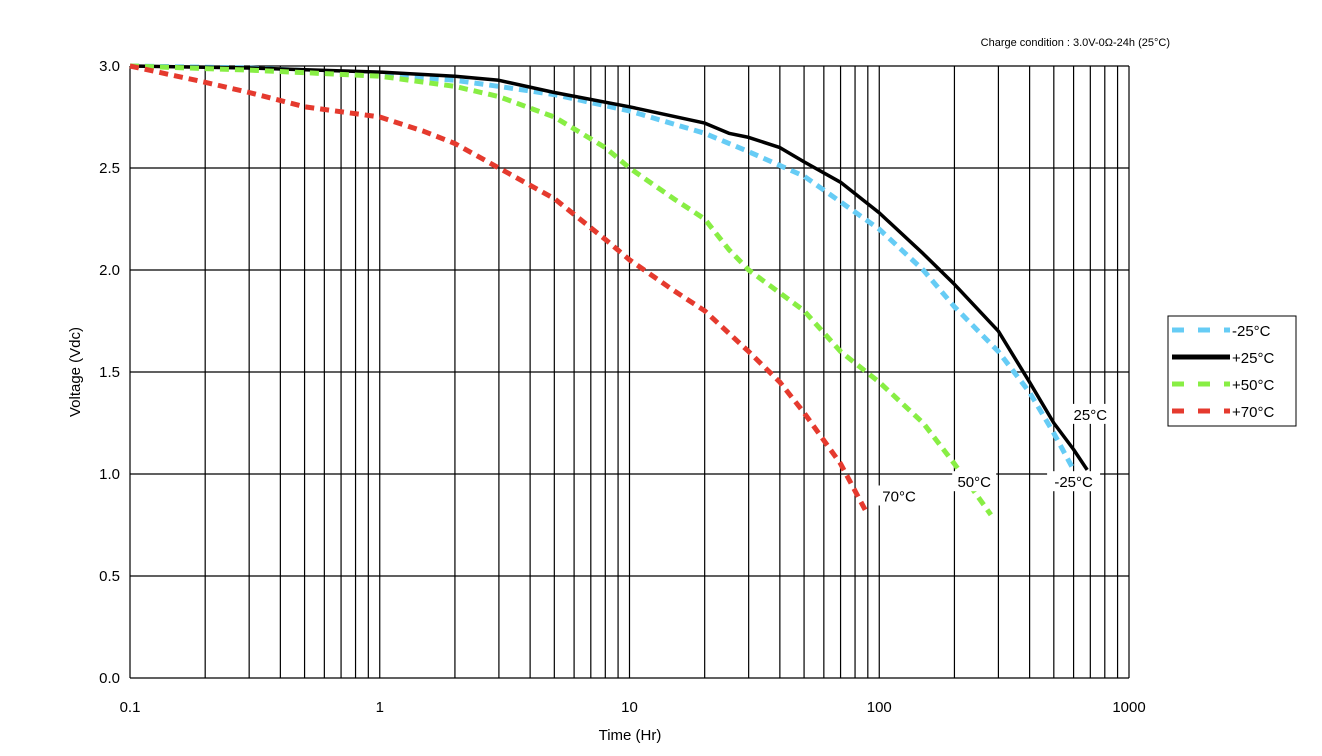  Describe the element at coordinates (630, 735) in the screenshot. I see `x-axis-label: Time (Hr)` at that location.